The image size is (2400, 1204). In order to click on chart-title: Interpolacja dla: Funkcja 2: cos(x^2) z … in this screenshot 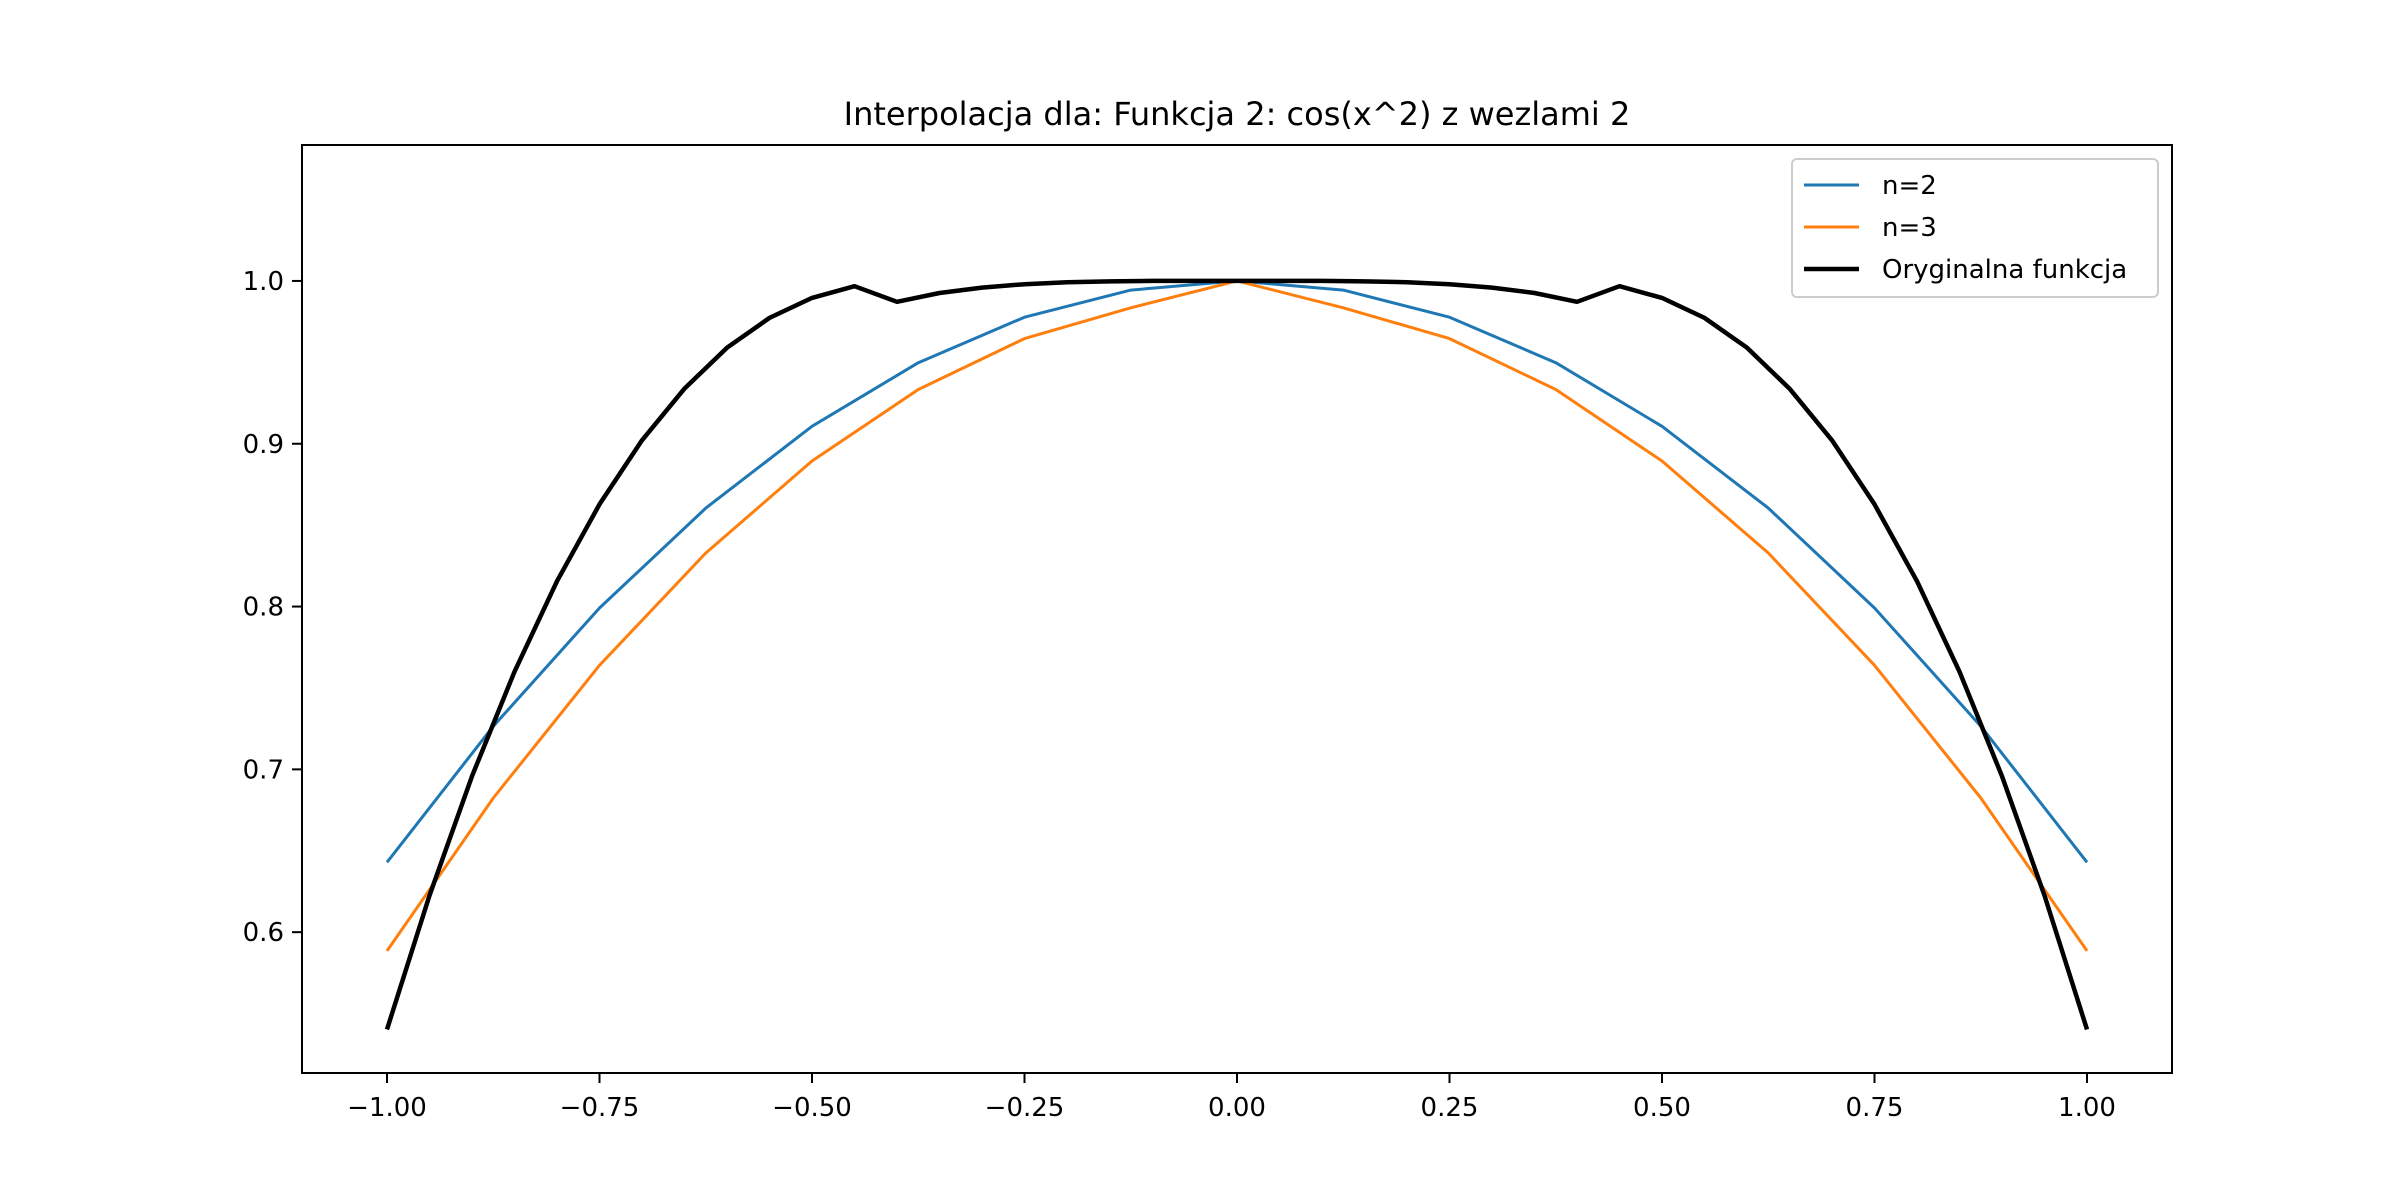, I will do `click(1237, 114)`.